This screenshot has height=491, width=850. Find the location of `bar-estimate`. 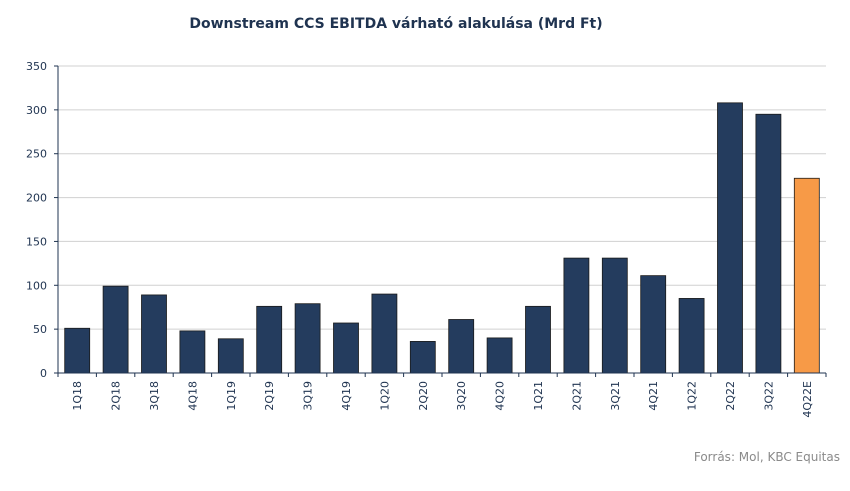

bar-estimate is located at coordinates (806, 275).